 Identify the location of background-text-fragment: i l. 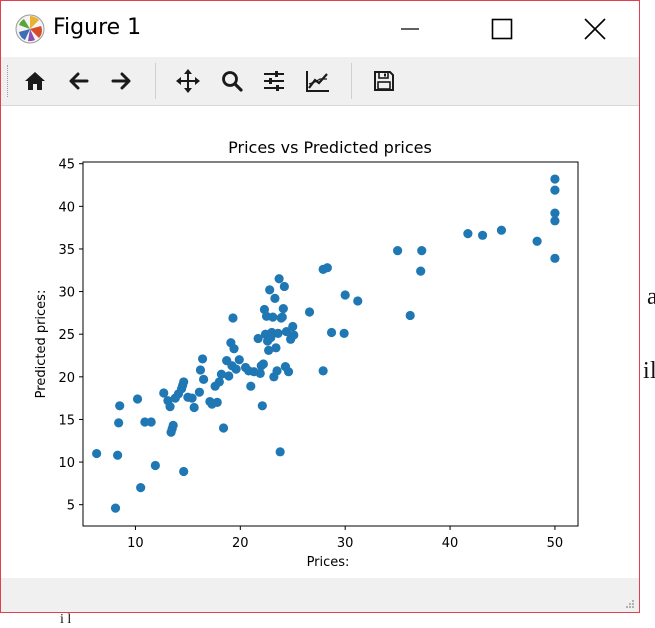
(66, 619).